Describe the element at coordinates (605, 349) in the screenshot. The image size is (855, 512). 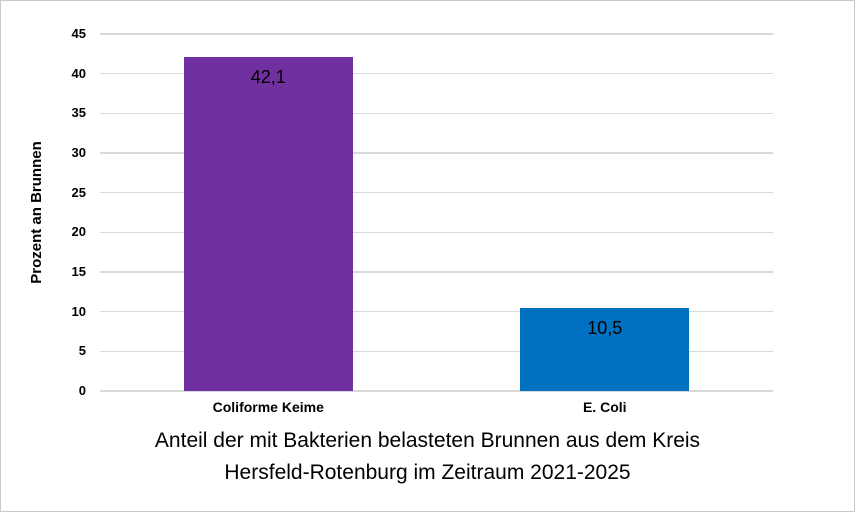
I see `bar-e-coli` at that location.